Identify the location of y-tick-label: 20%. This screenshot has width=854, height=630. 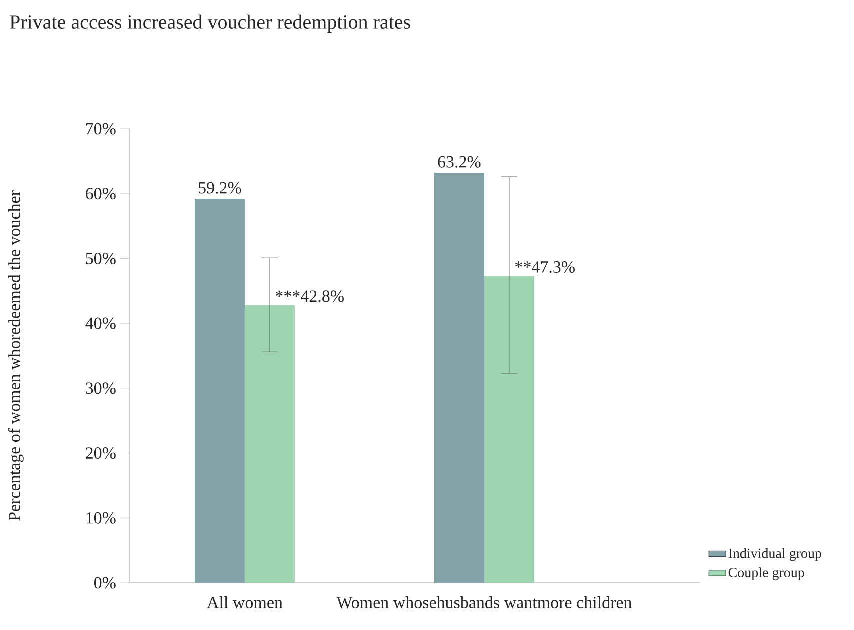
(101, 454).